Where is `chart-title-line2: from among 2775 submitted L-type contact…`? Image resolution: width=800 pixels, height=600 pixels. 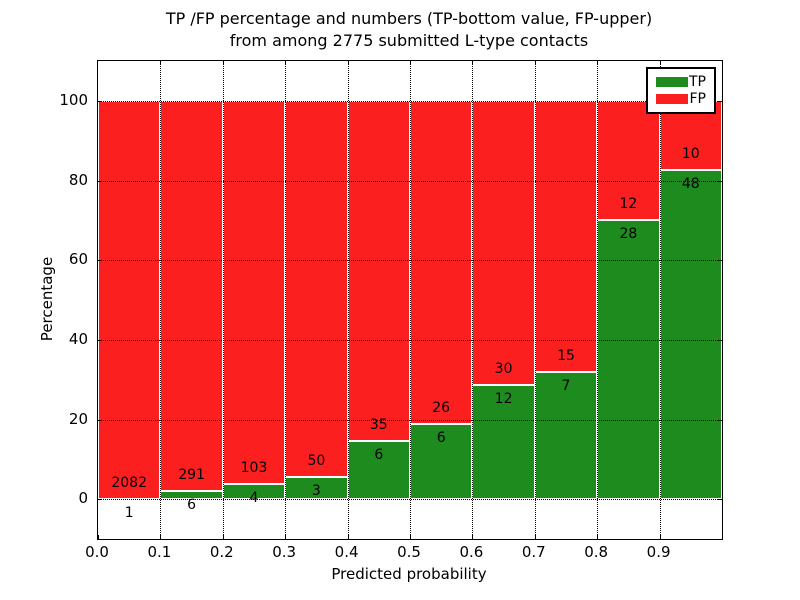
chart-title-line2: from among 2775 submitted L-type contact… is located at coordinates (409, 40).